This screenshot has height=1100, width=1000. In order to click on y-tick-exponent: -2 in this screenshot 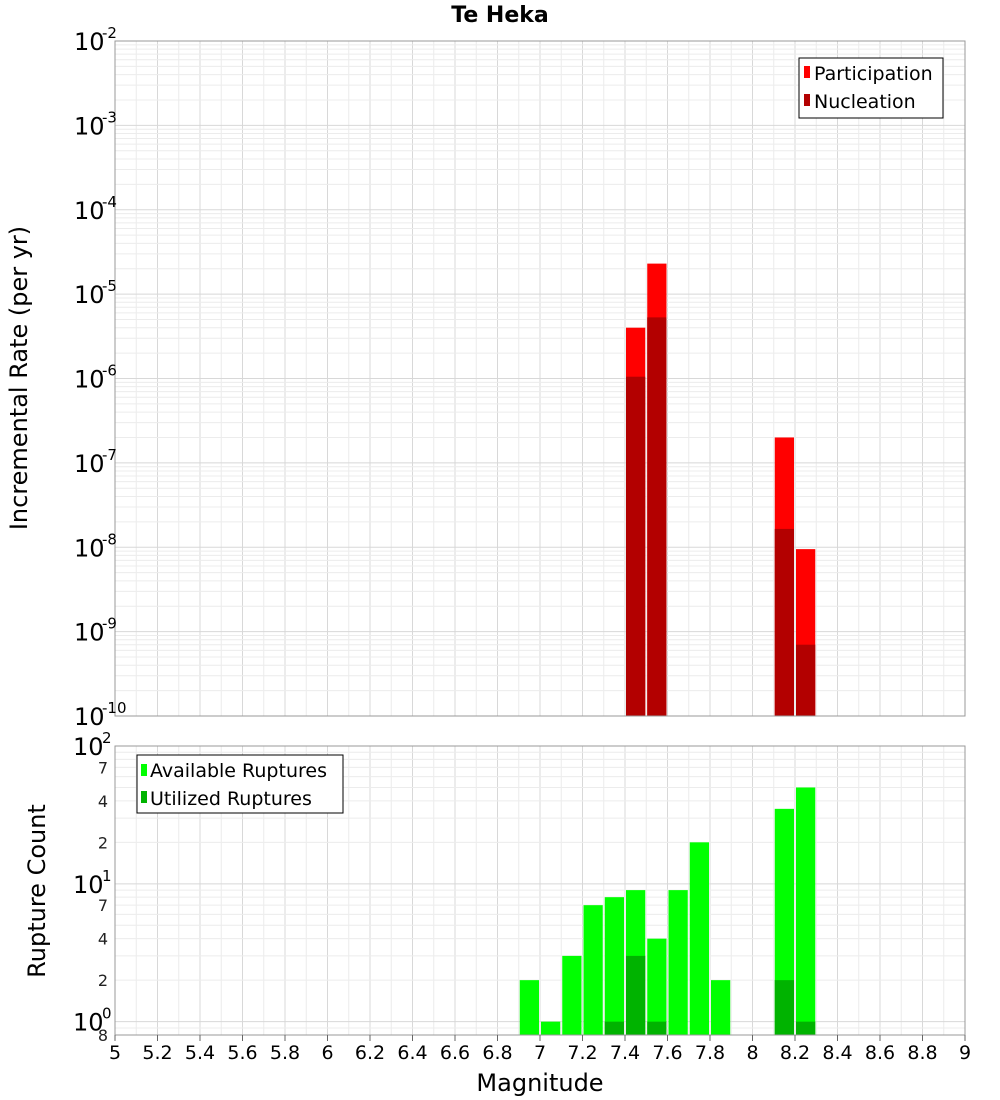, I will do `click(109, 33)`.